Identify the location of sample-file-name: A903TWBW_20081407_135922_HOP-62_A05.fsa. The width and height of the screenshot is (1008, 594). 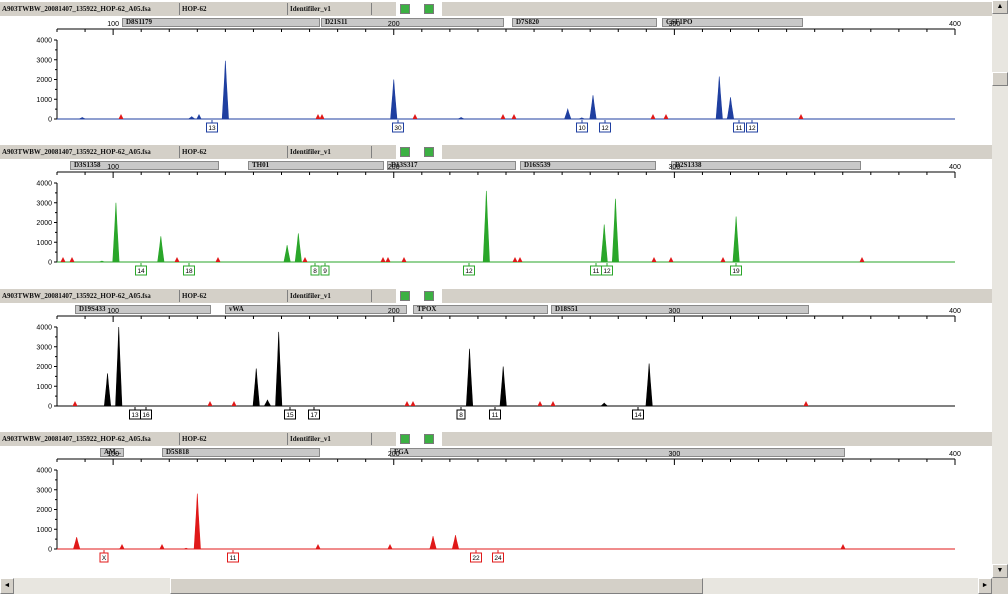
(76, 439).